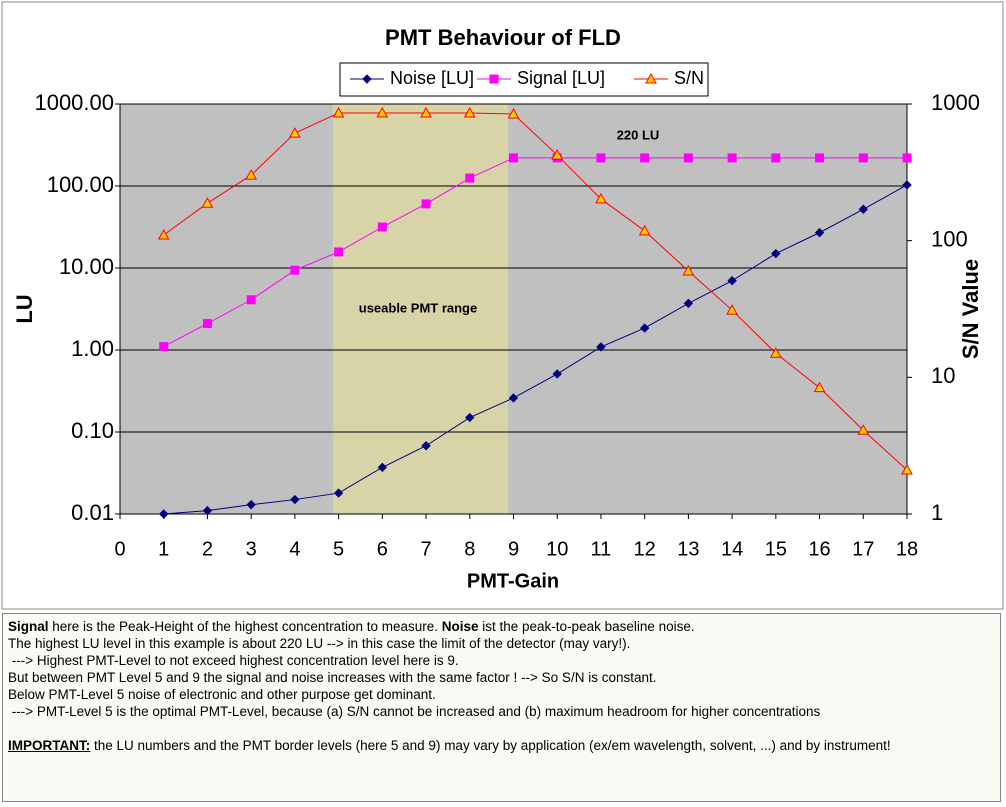 Image resolution: width=1006 pixels, height=807 pixels. What do you see at coordinates (86, 266) in the screenshot?
I see `y-tick-label: 10.00` at bounding box center [86, 266].